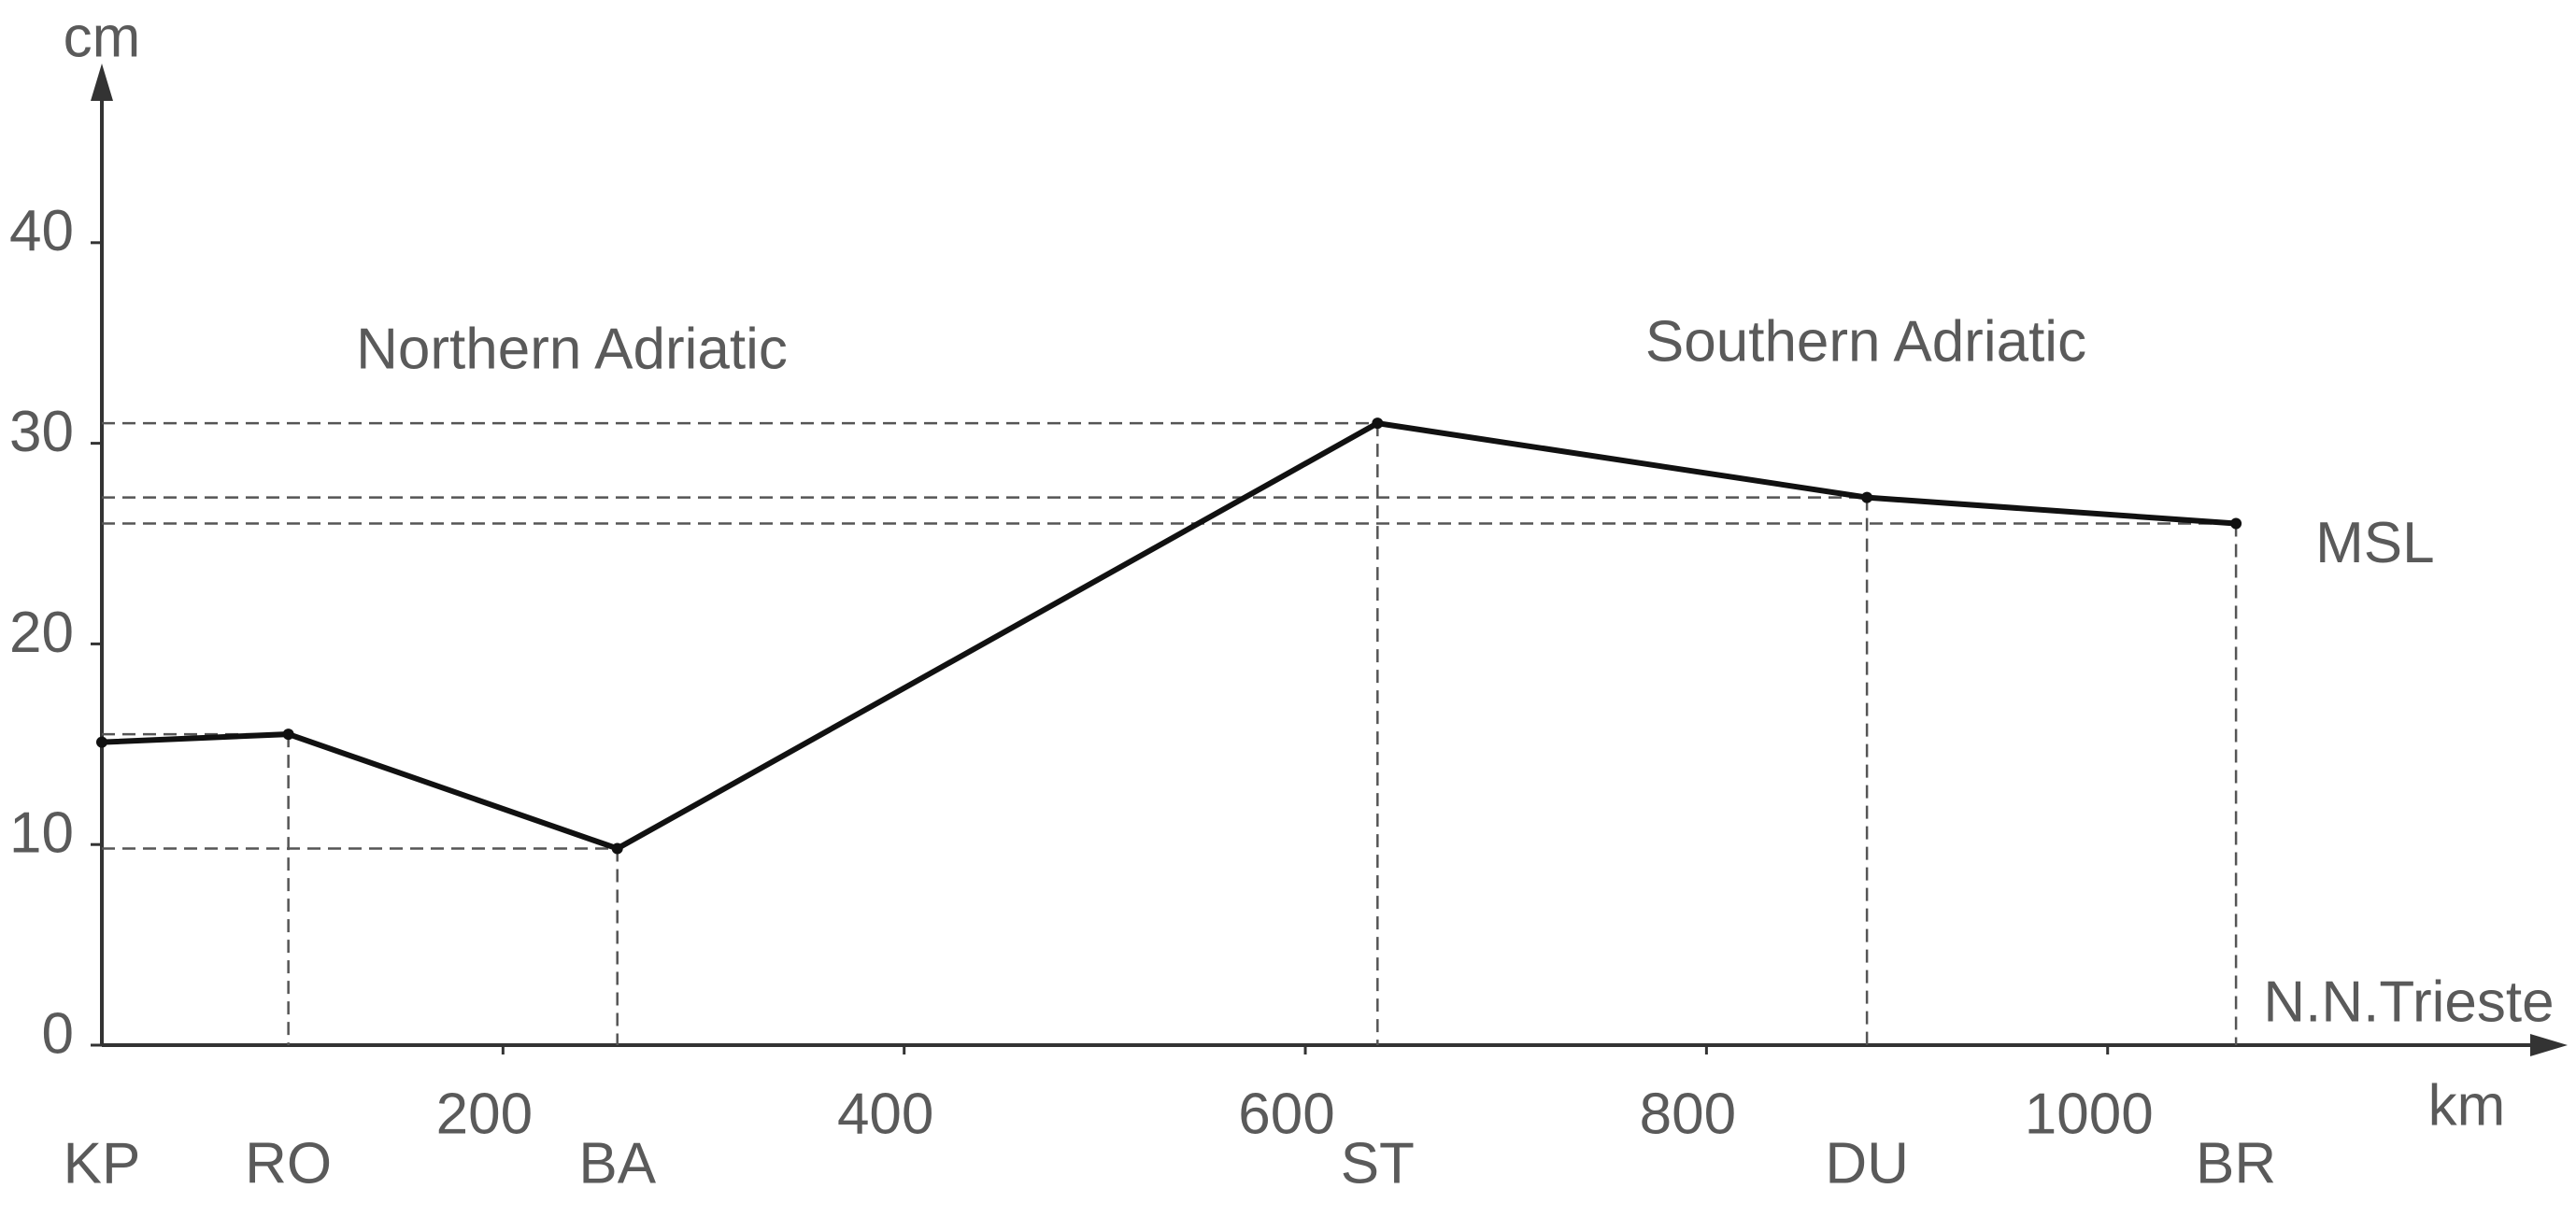 The height and width of the screenshot is (1217, 2576). What do you see at coordinates (103, 1163) in the screenshot?
I see `station-label: KP` at bounding box center [103, 1163].